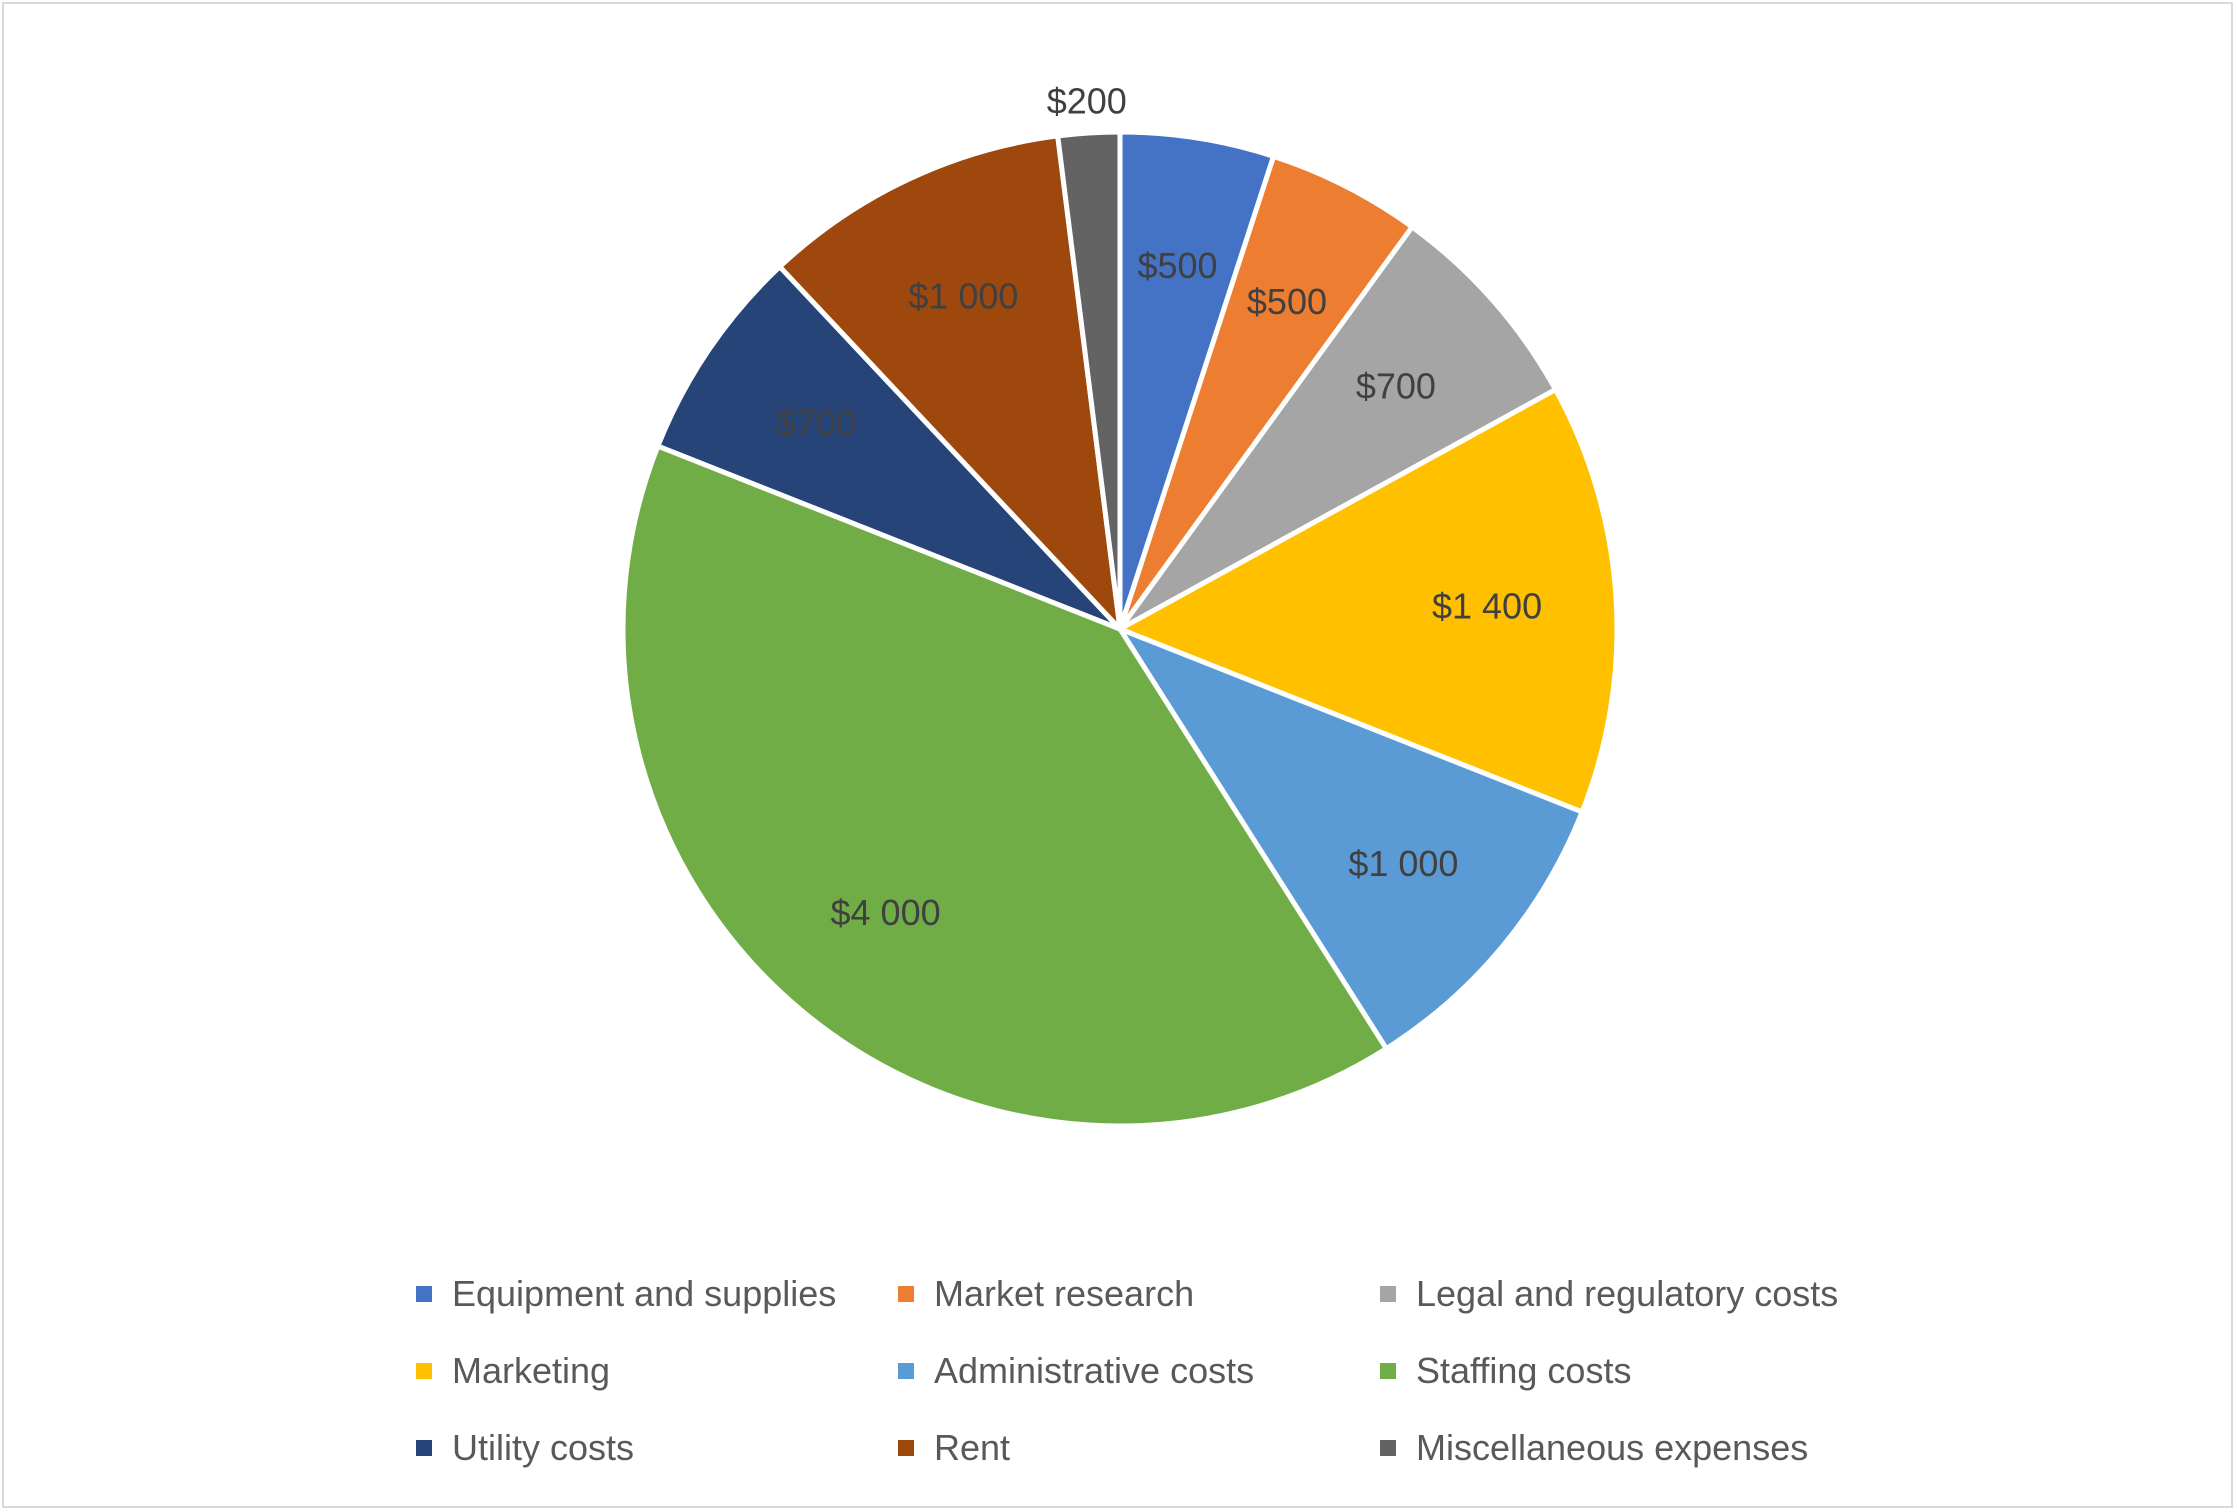  I want to click on data-label-equipment-and-supplies: $500, so click(1177, 265).